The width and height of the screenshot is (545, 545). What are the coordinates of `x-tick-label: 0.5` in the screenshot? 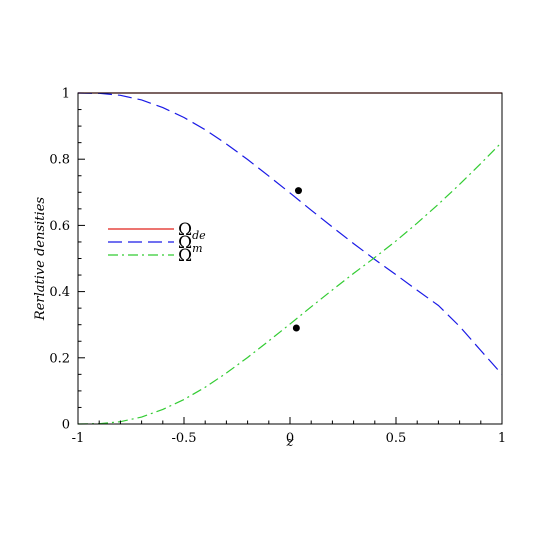 It's located at (396, 438).